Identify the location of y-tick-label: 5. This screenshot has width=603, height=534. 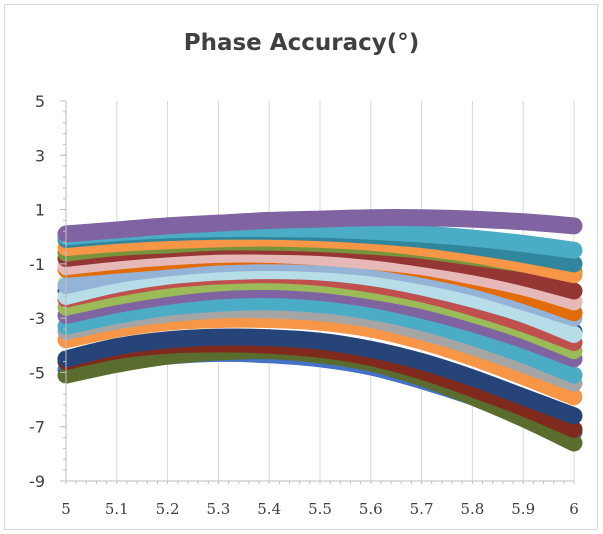
(40, 101).